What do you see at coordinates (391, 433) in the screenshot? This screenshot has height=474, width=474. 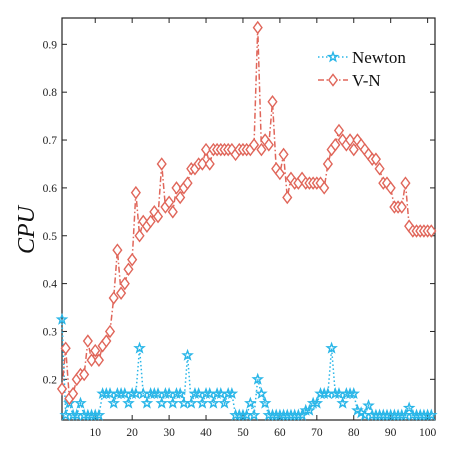 I see `x-tick-label: 90` at bounding box center [391, 433].